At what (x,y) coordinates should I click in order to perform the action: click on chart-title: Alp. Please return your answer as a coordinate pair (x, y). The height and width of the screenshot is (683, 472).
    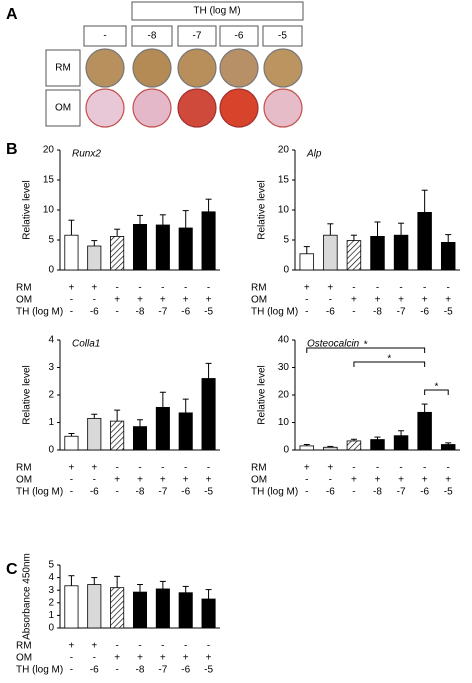
    Looking at the image, I should click on (314, 154).